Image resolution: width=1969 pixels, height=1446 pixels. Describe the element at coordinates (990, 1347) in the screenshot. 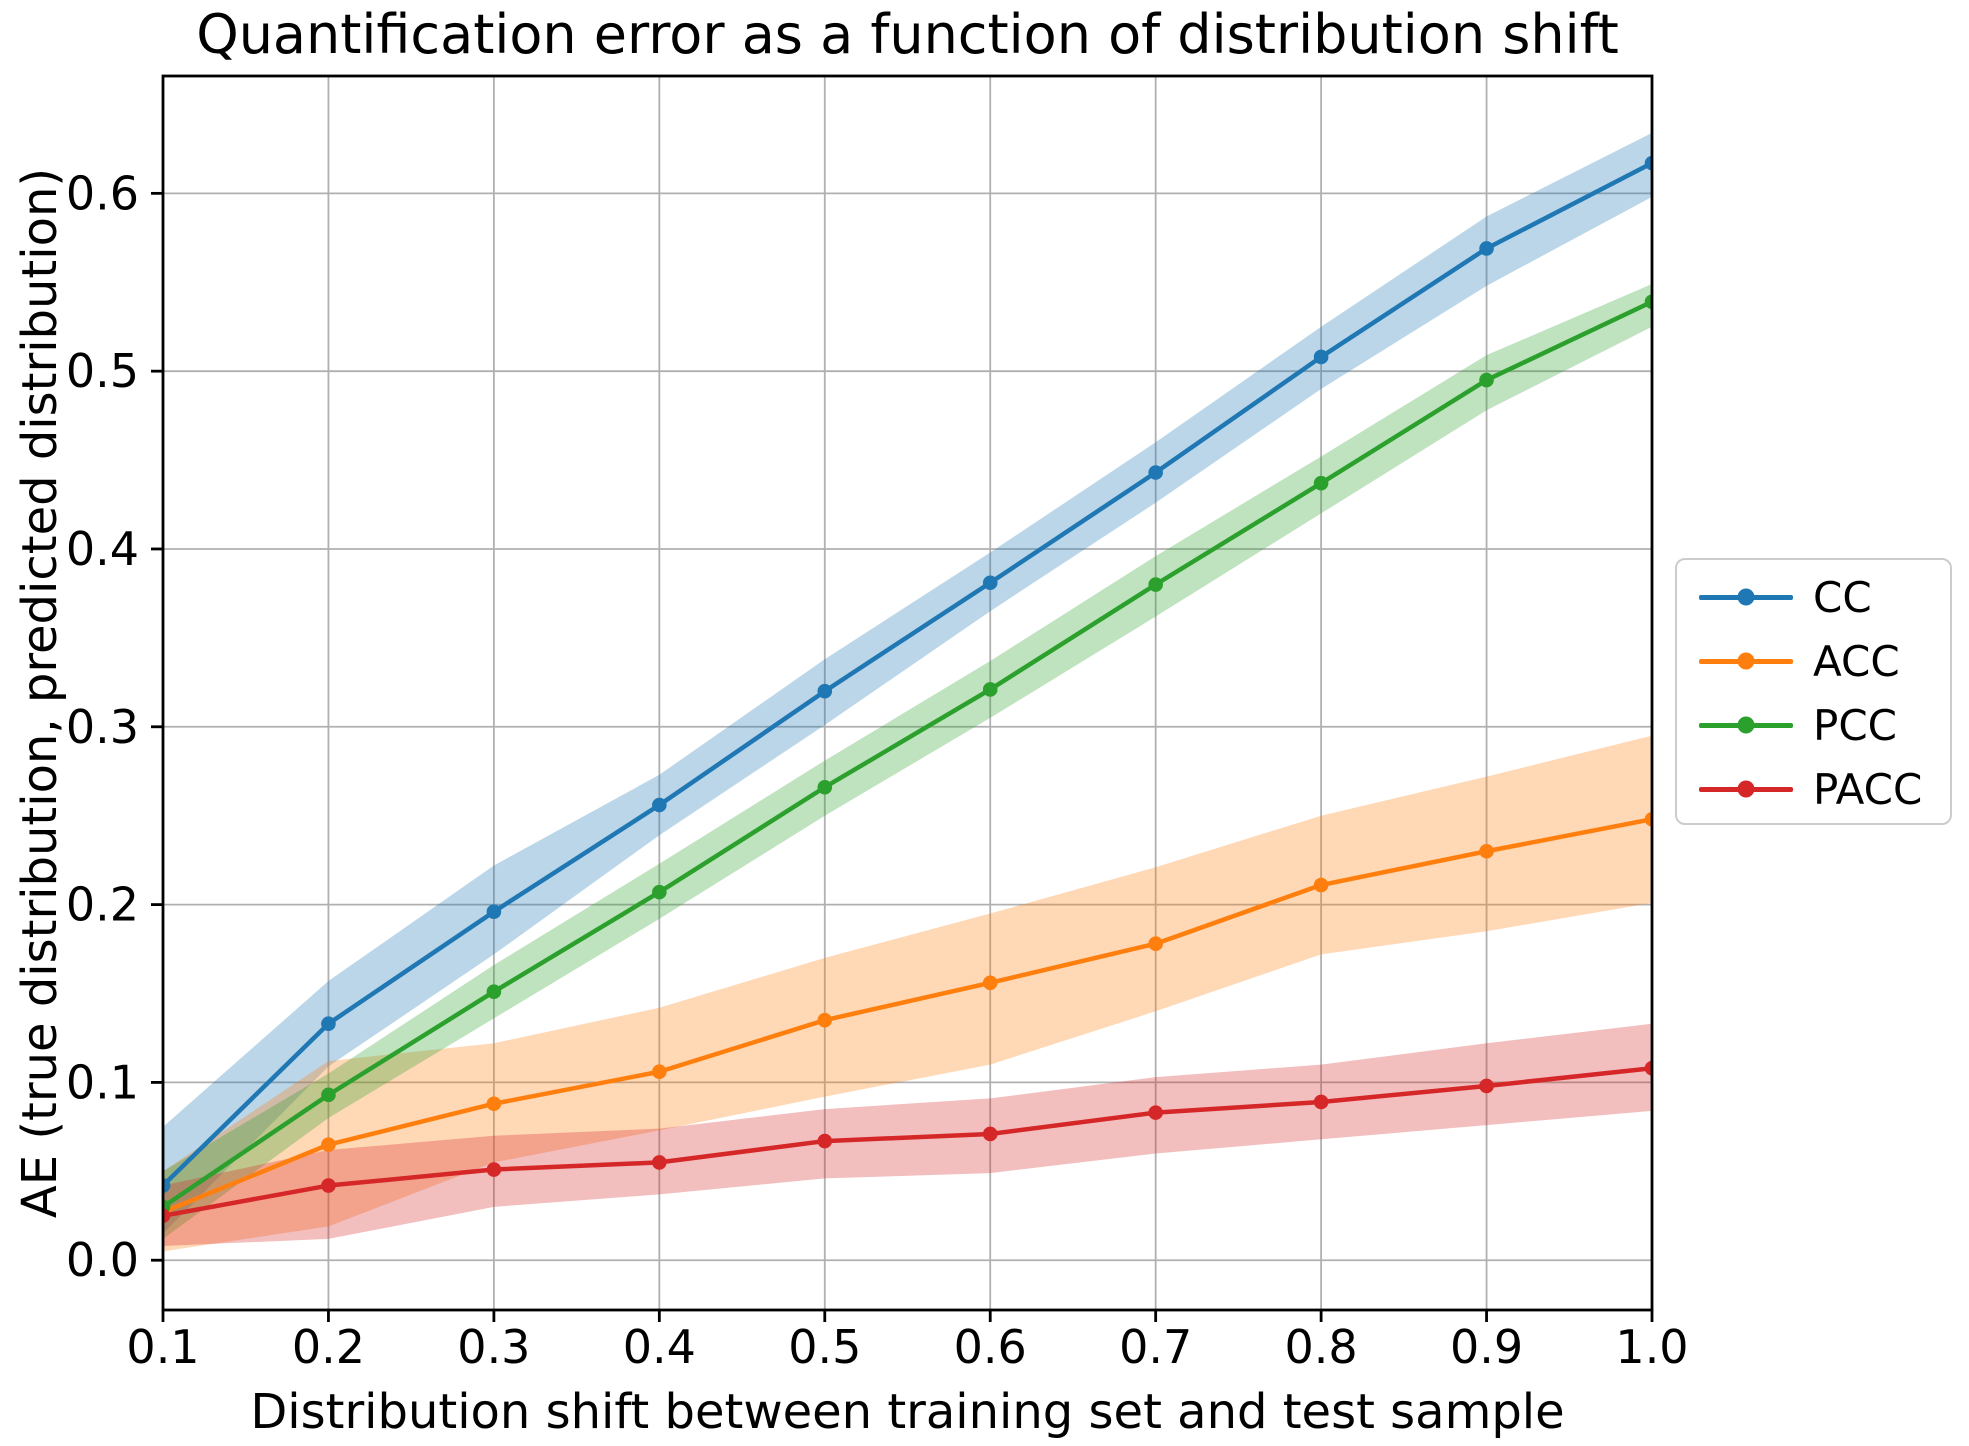

I see `x-tick-label: 0.6` at that location.